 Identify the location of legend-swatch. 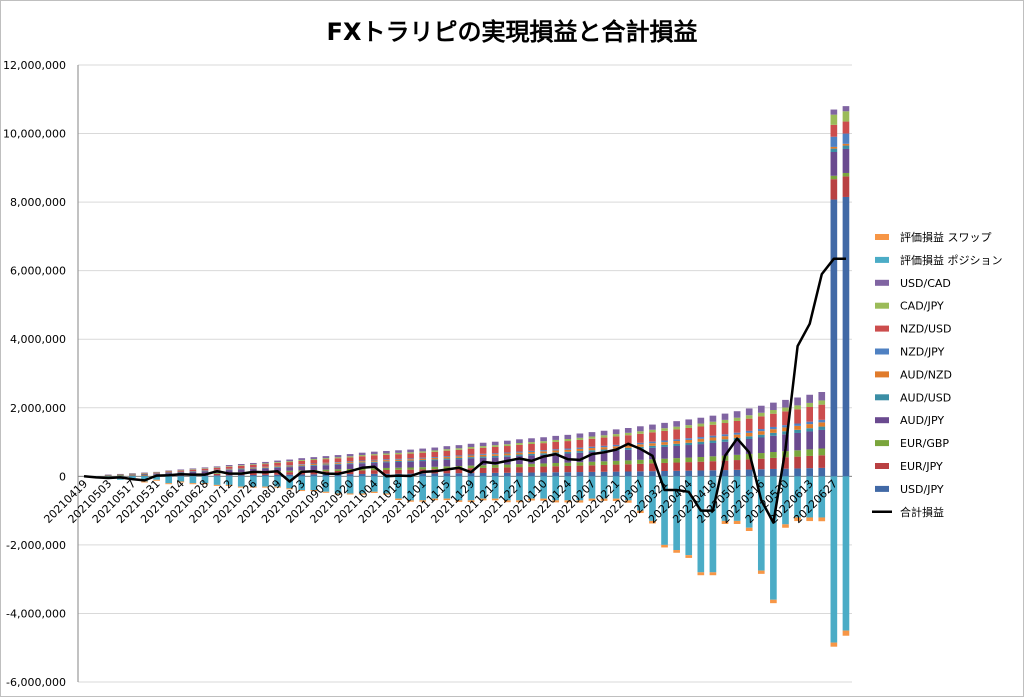
(882, 237).